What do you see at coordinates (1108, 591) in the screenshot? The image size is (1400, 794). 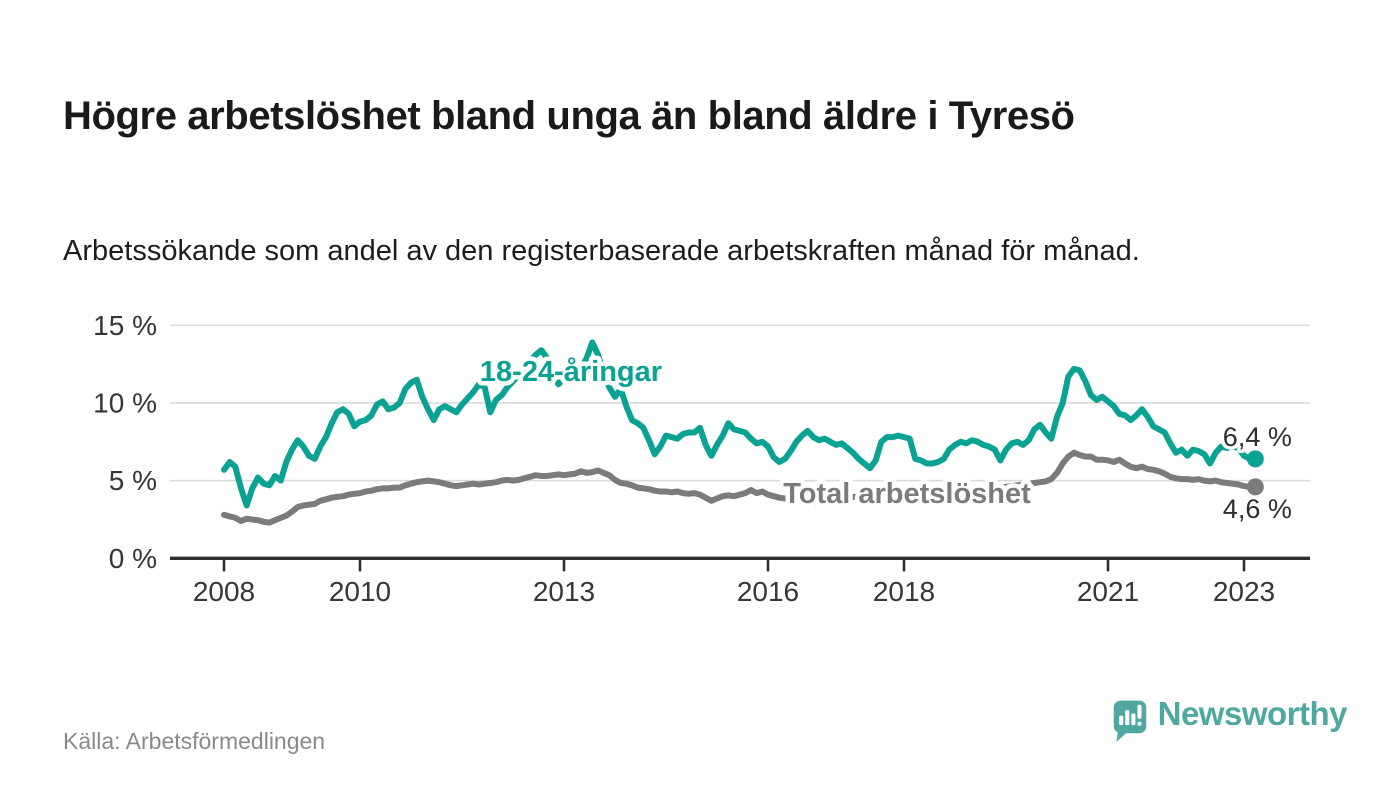 I see `x-axis-tick-label: 2021` at bounding box center [1108, 591].